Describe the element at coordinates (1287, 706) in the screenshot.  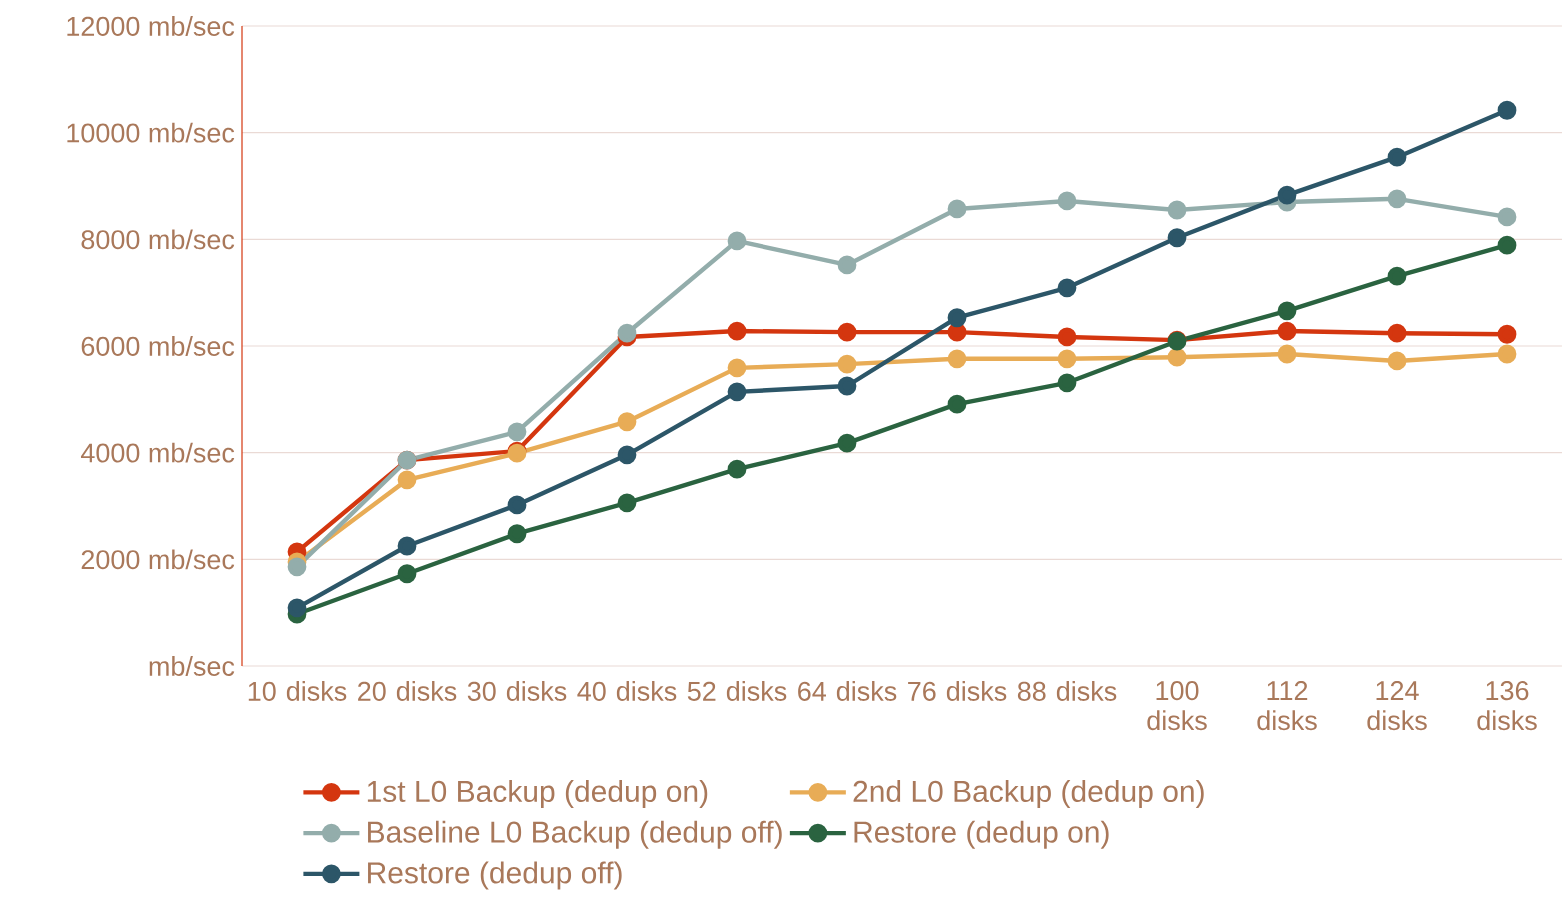
I see `x-tick-label: 112 disks` at that location.